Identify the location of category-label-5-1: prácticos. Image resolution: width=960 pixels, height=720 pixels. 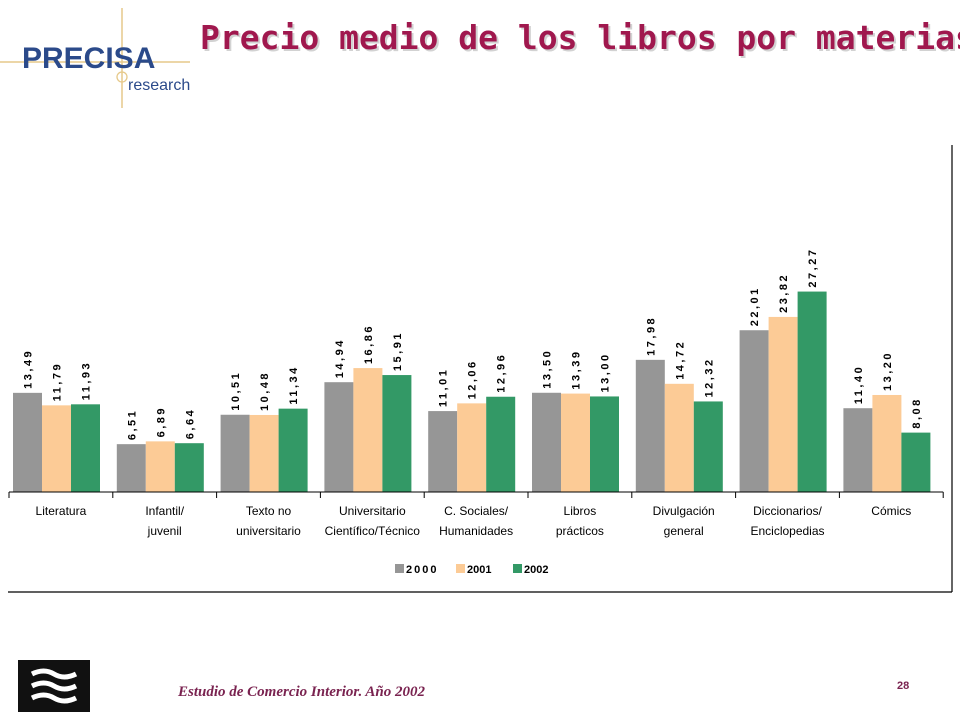
(580, 531).